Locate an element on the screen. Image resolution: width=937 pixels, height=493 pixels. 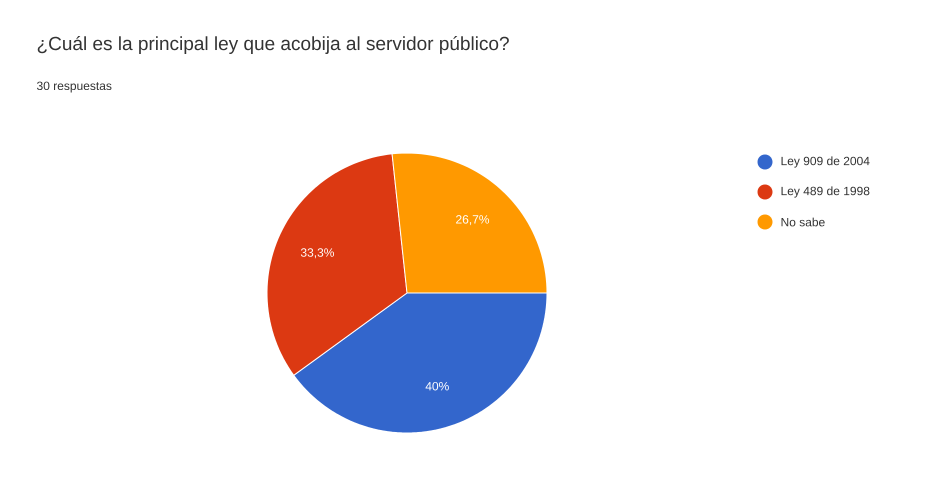
text: 30 respuestas is located at coordinates (74, 87).